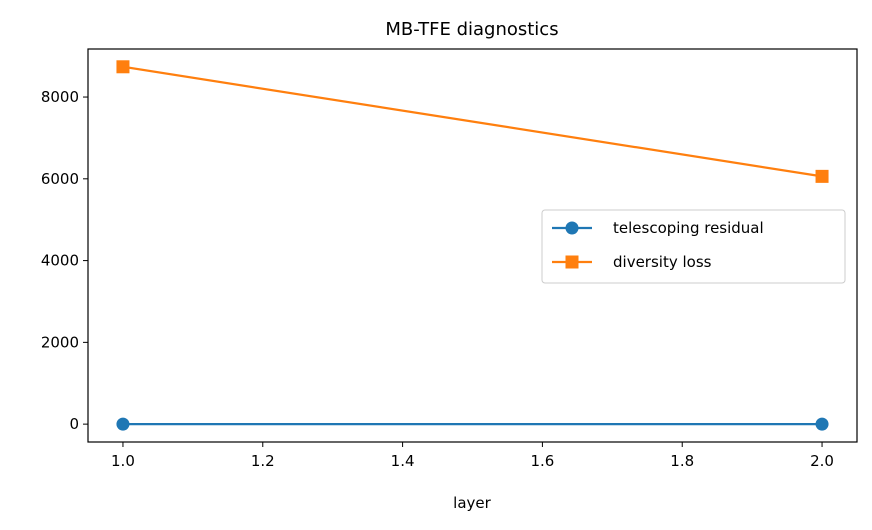 The height and width of the screenshot is (530, 872). What do you see at coordinates (60, 179) in the screenshot?
I see `y-tick-label: 6000` at bounding box center [60, 179].